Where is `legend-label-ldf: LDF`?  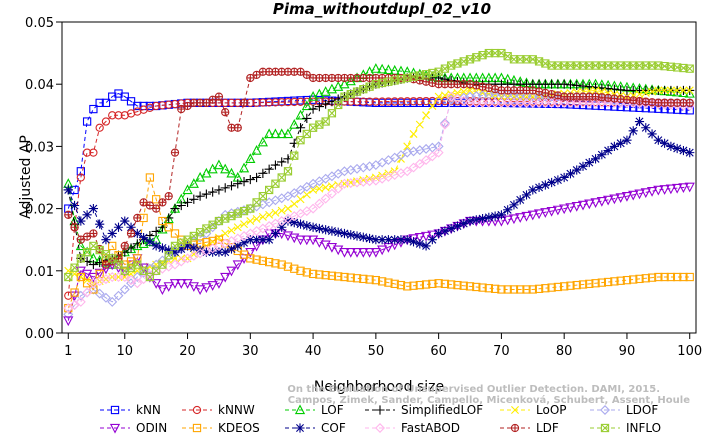 legend-label-ldf: LDF is located at coordinates (547, 427).